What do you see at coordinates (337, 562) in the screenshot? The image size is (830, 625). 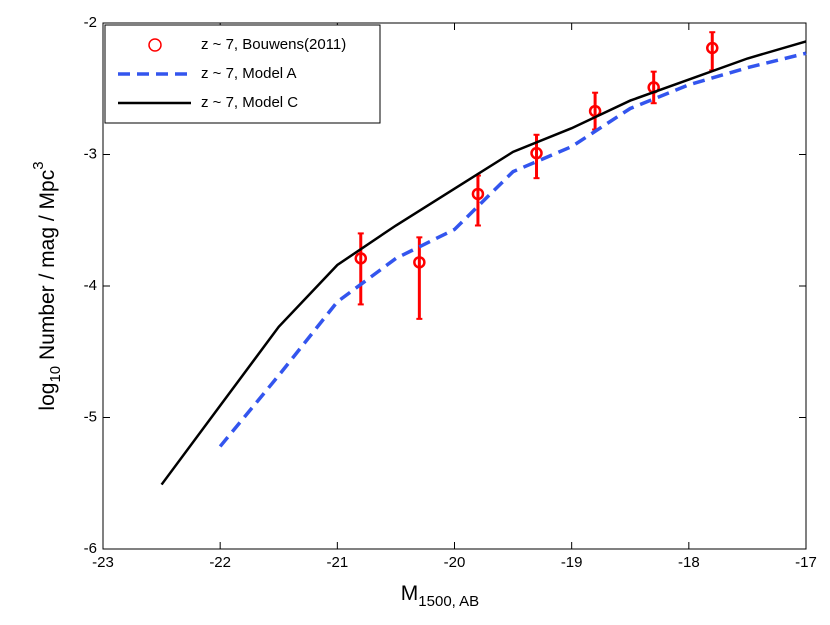 I see `x-tick-label: -21` at bounding box center [337, 562].